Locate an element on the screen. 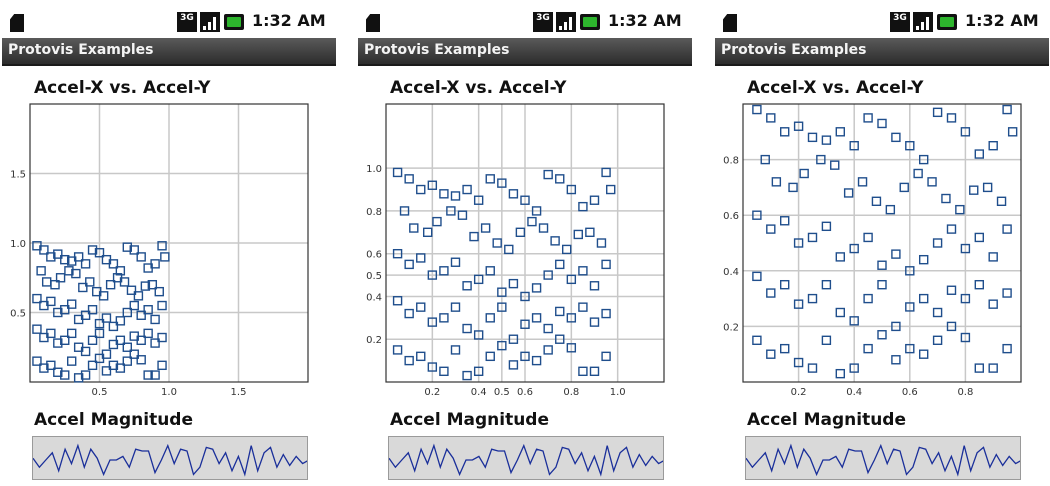  accel-magnitude-line is located at coordinates (883, 460).